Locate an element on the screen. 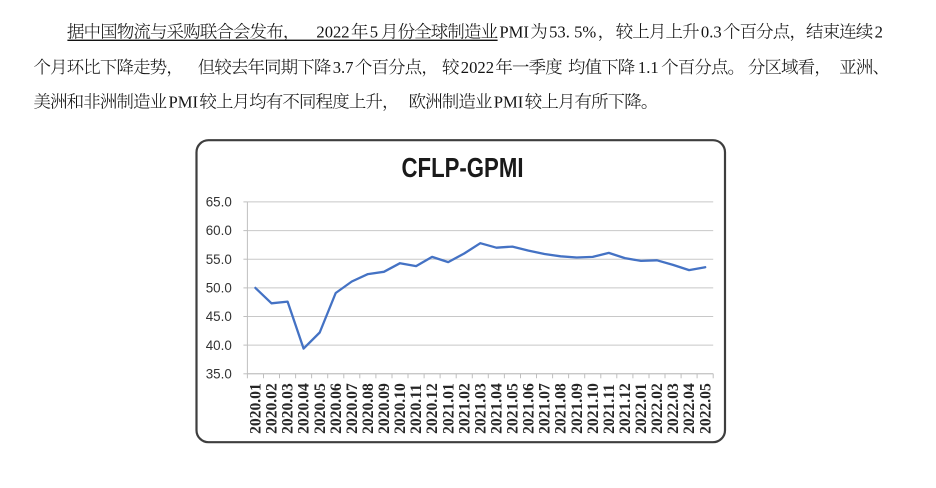  svg-text: 2020.01 is located at coordinates (256, 408).